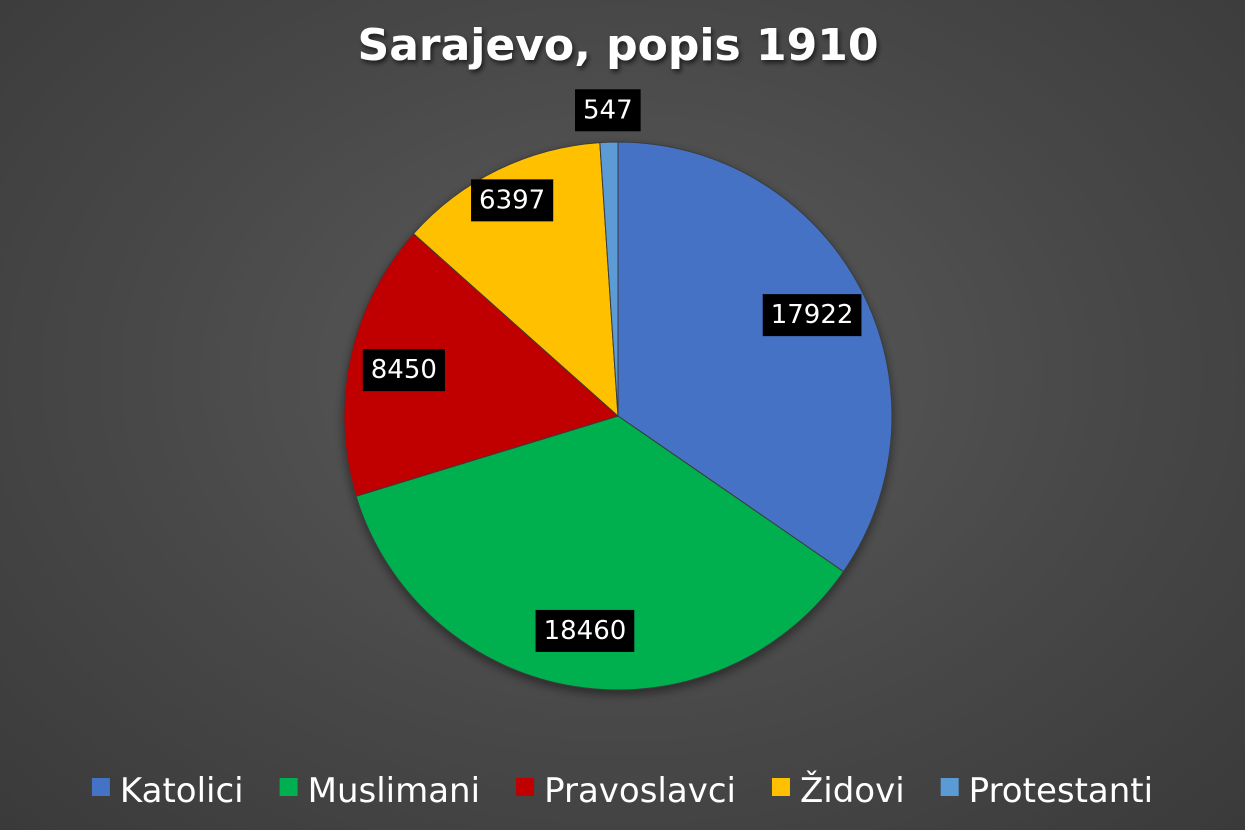  Describe the element at coordinates (640, 791) in the screenshot. I see `legend-label: Pravoslavci` at that location.